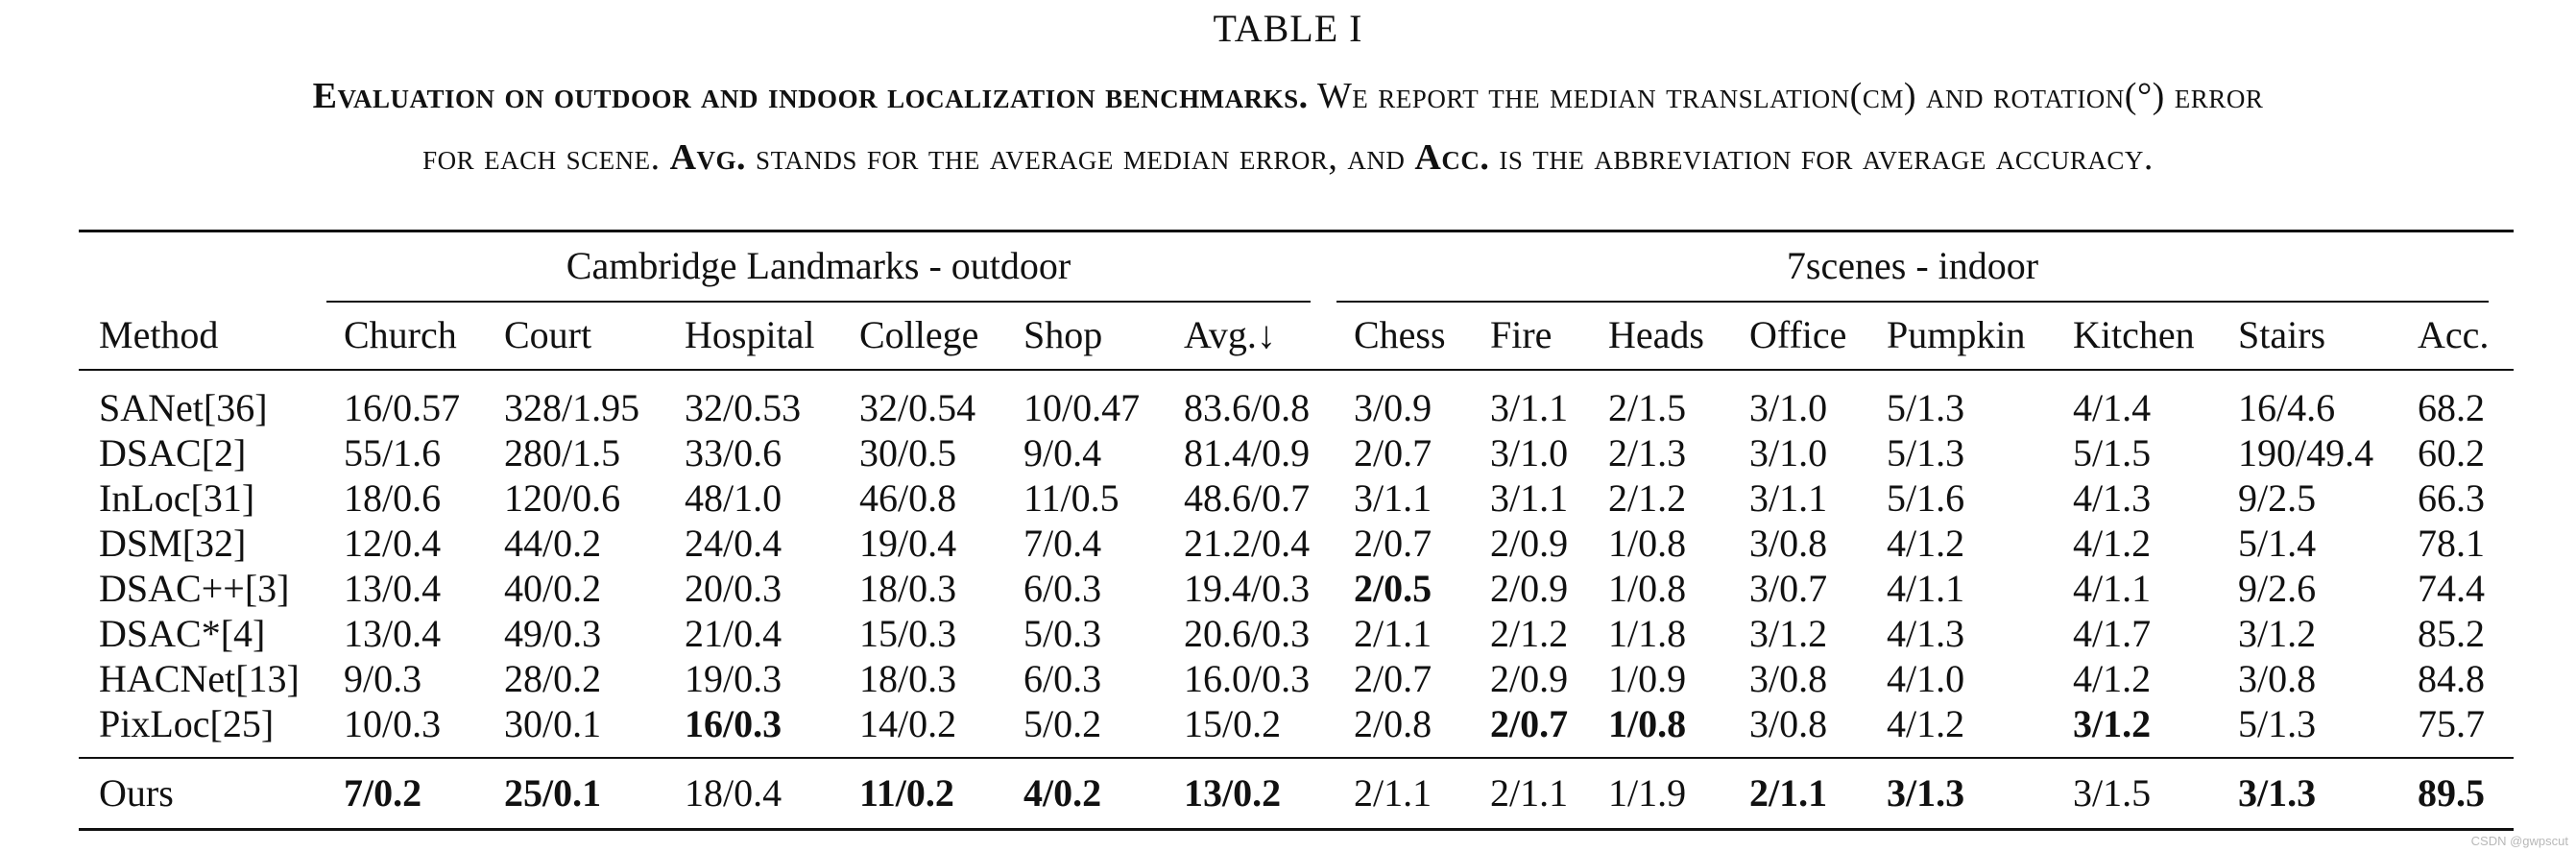 This screenshot has height=852, width=2576. What do you see at coordinates (1529, 723) in the screenshot?
I see `row-8-fire-cell: 2/0.7` at bounding box center [1529, 723].